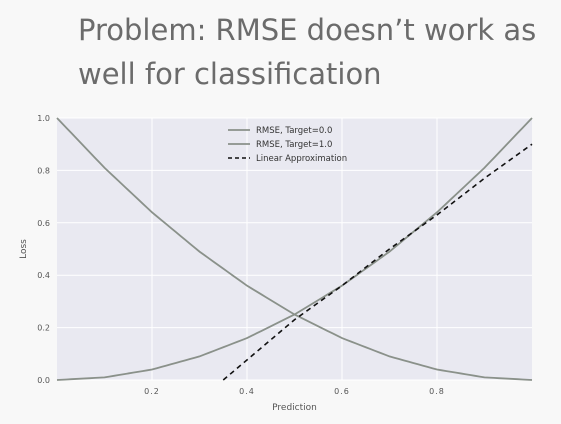 This screenshot has height=424, width=561. I want to click on x-axis-label: Prediction, so click(294, 408).